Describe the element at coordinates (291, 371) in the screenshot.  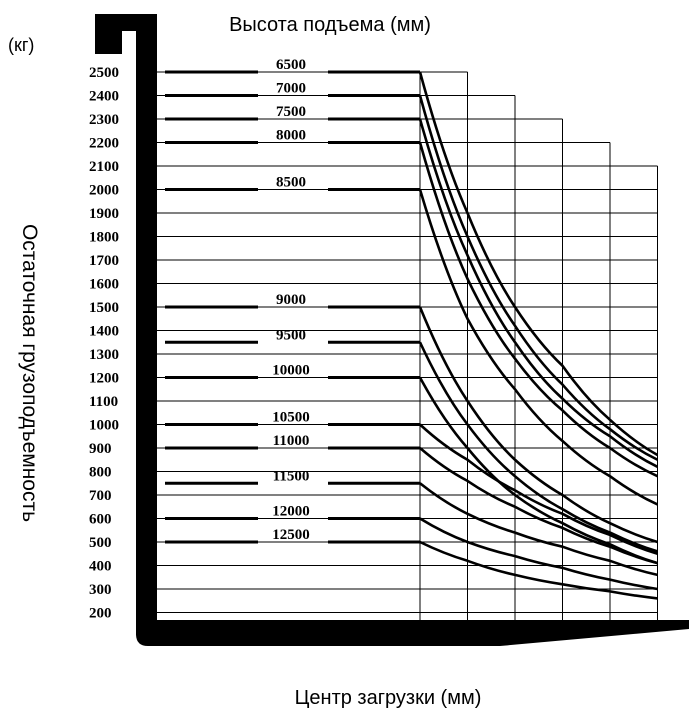
I see `series-label: 10000` at that location.